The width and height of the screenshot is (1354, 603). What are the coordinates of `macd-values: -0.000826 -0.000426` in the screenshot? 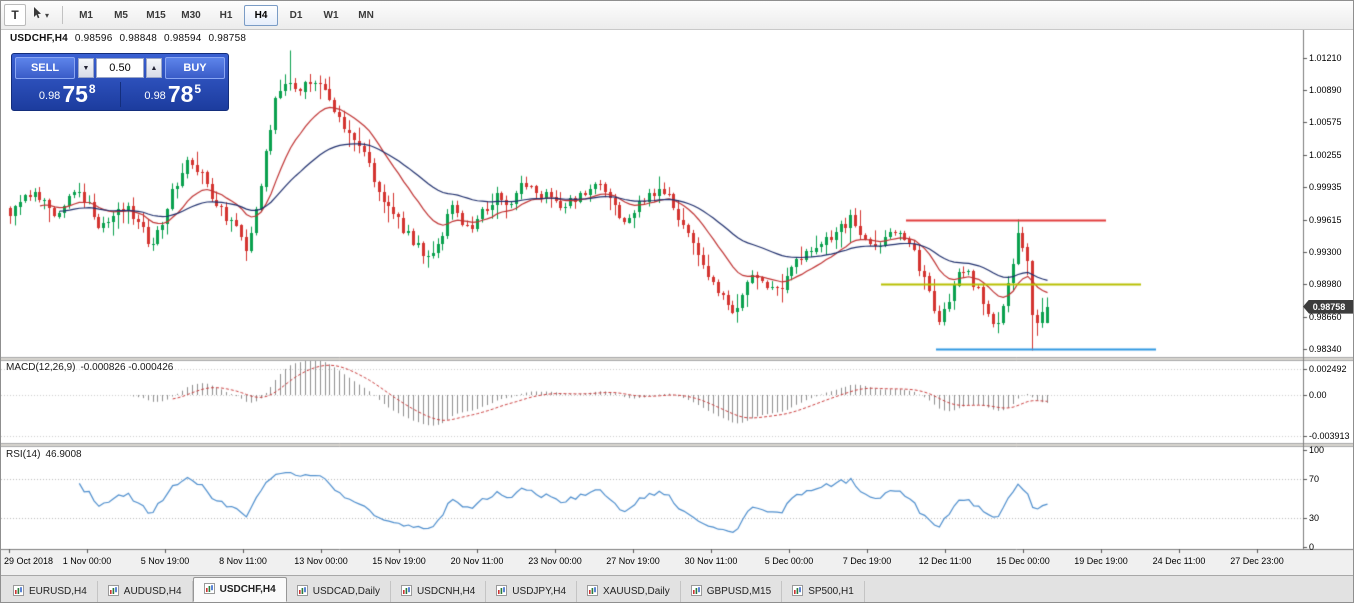 It's located at (127, 367).